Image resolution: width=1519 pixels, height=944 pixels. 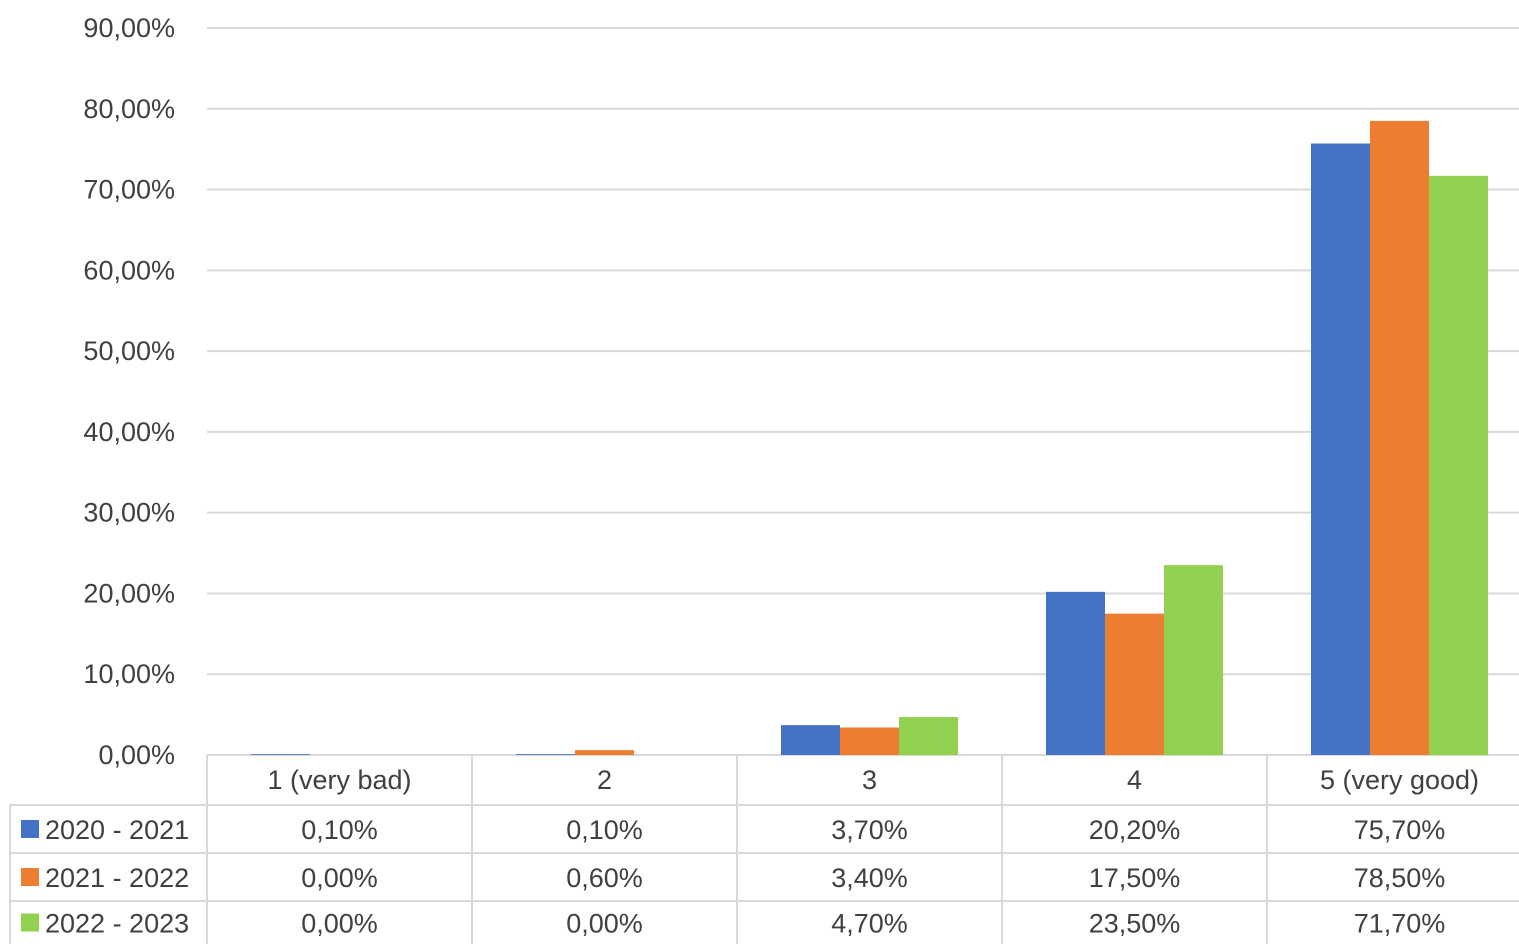 What do you see at coordinates (129, 270) in the screenshot?
I see `y-tick-label: 60,00%` at bounding box center [129, 270].